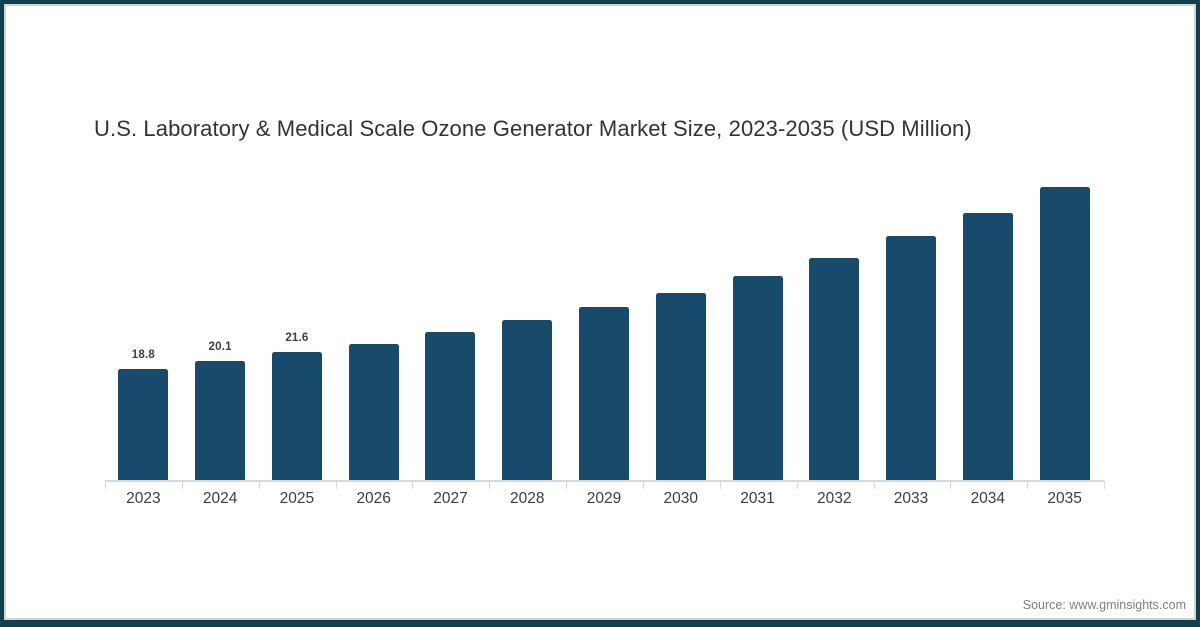 The image size is (1200, 627). I want to click on x-axis-label-2035: 2035, so click(1064, 498).